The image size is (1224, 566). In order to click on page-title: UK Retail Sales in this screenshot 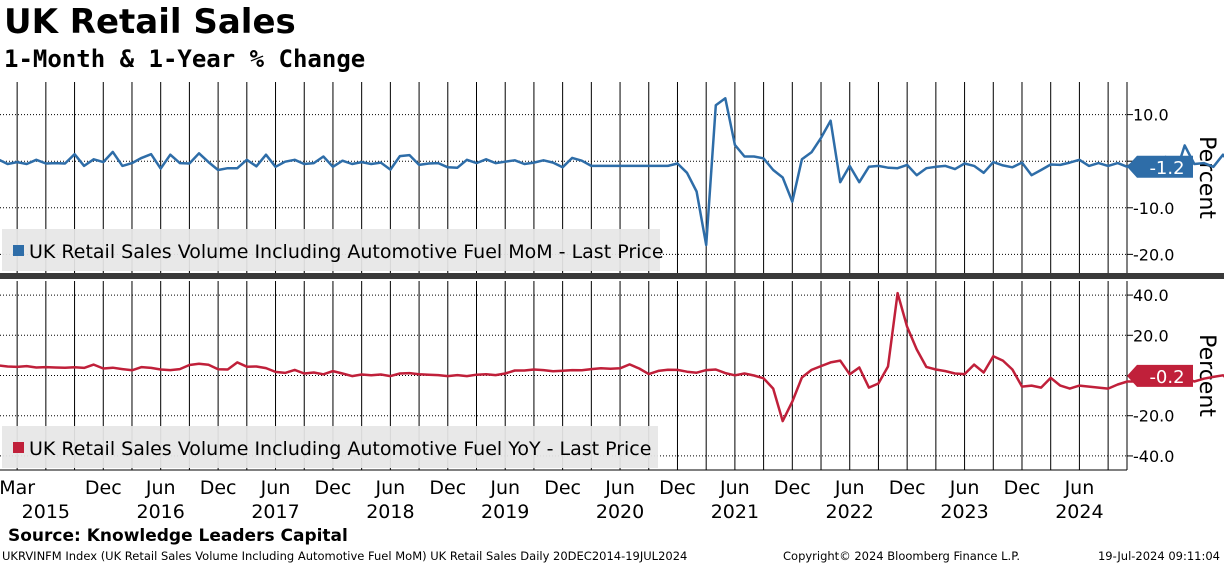, I will do `click(150, 22)`.